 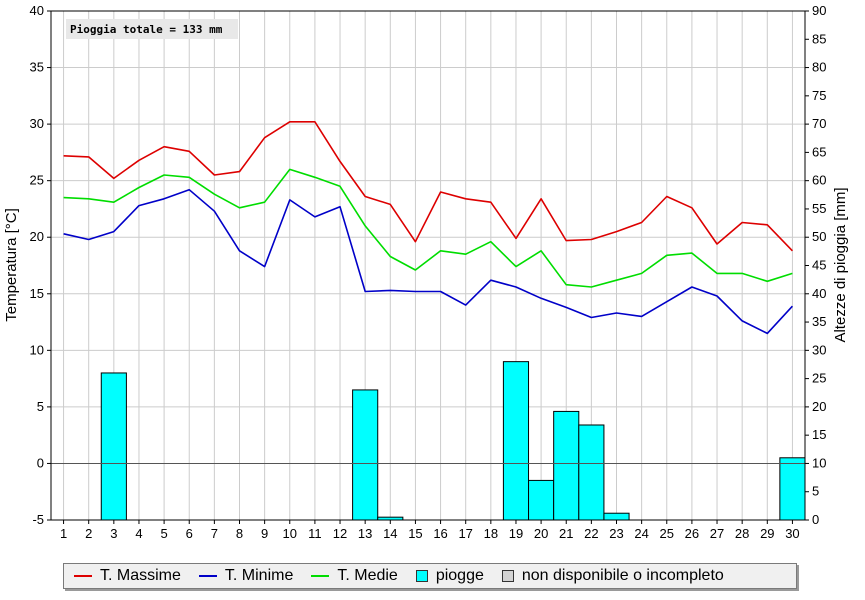 What do you see at coordinates (390, 533) in the screenshot?
I see `x-tick-label: 14` at bounding box center [390, 533].